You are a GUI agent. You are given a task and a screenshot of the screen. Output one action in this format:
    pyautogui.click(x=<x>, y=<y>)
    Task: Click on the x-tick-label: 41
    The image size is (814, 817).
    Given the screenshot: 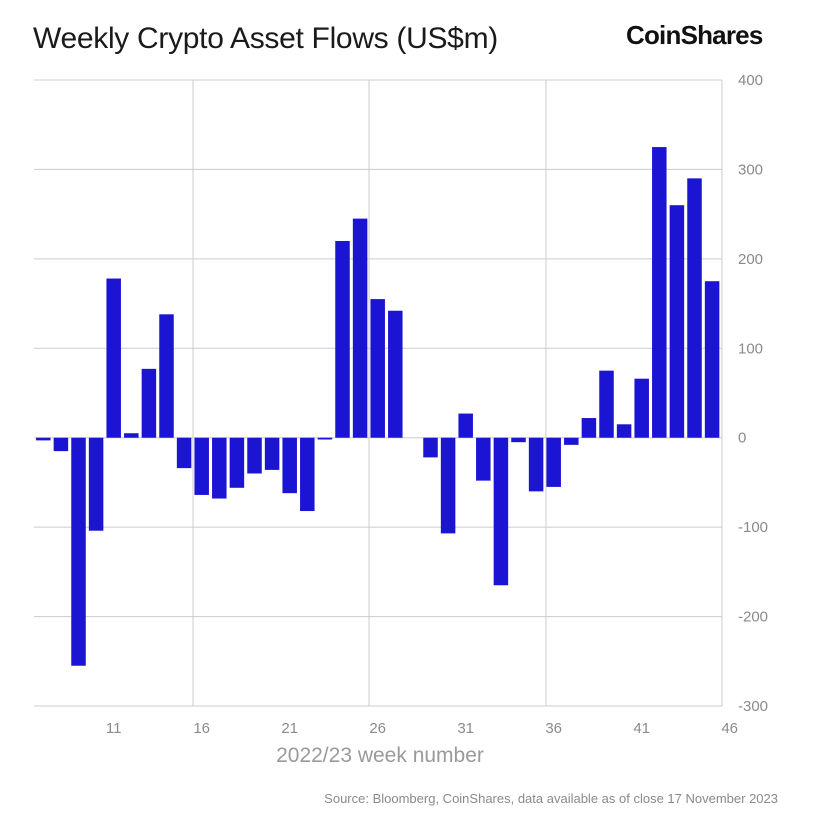 What is the action you would take?
    pyautogui.click(x=641, y=728)
    